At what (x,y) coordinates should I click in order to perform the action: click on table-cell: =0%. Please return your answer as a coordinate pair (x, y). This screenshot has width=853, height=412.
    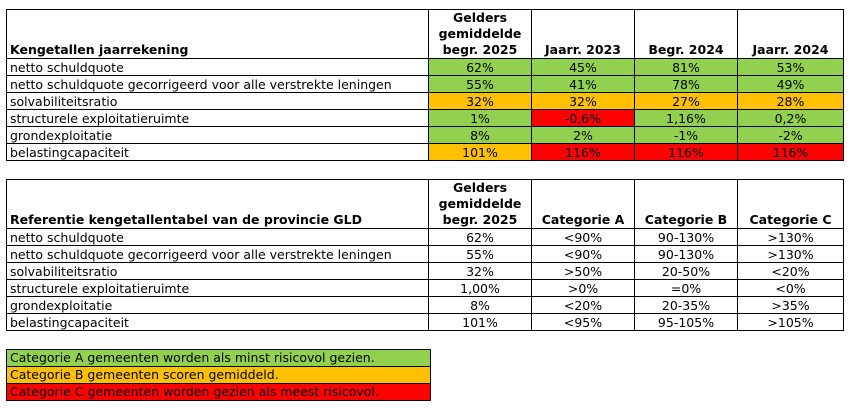
    Looking at the image, I should click on (686, 288).